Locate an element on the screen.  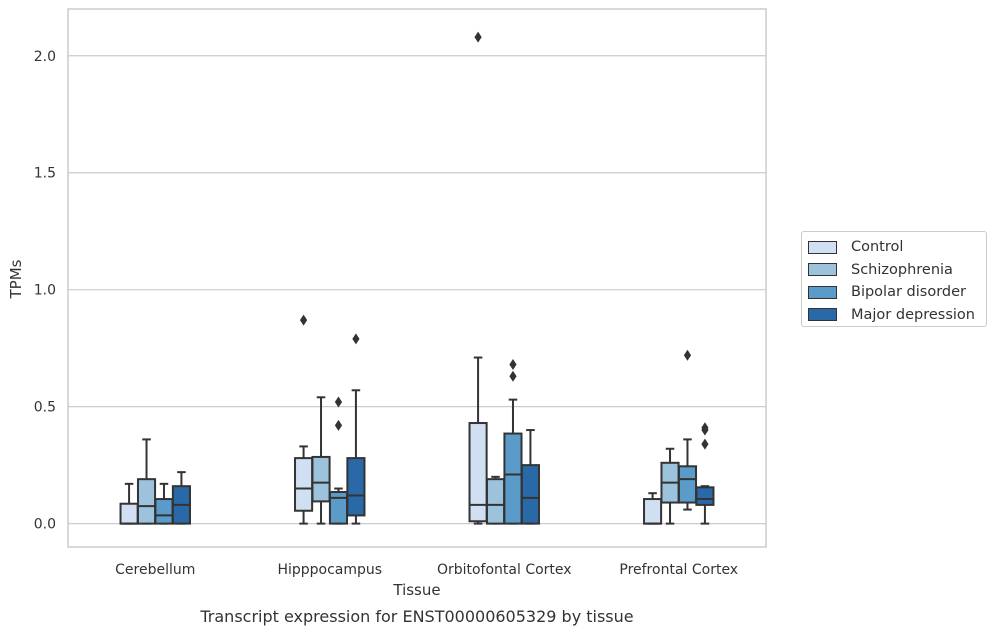
legend-item: Bipolar disorder is located at coordinates (894, 292).